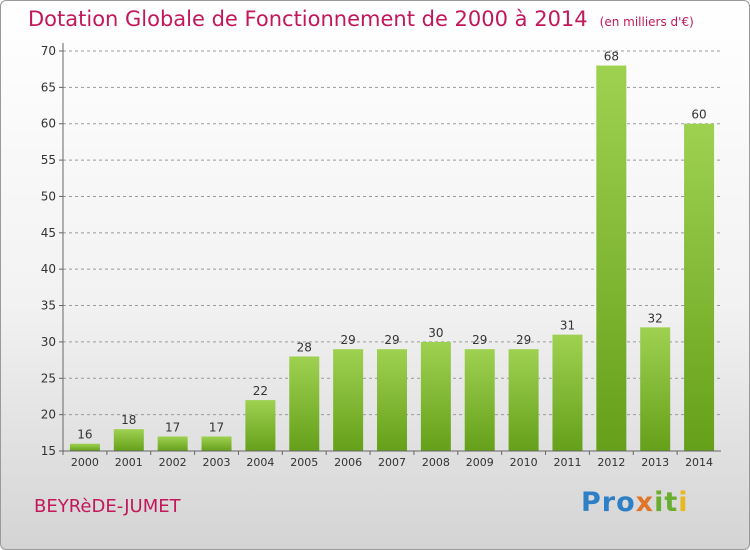 This screenshot has width=750, height=550. Describe the element at coordinates (645, 502) in the screenshot. I see `logo-part-2: x` at that location.